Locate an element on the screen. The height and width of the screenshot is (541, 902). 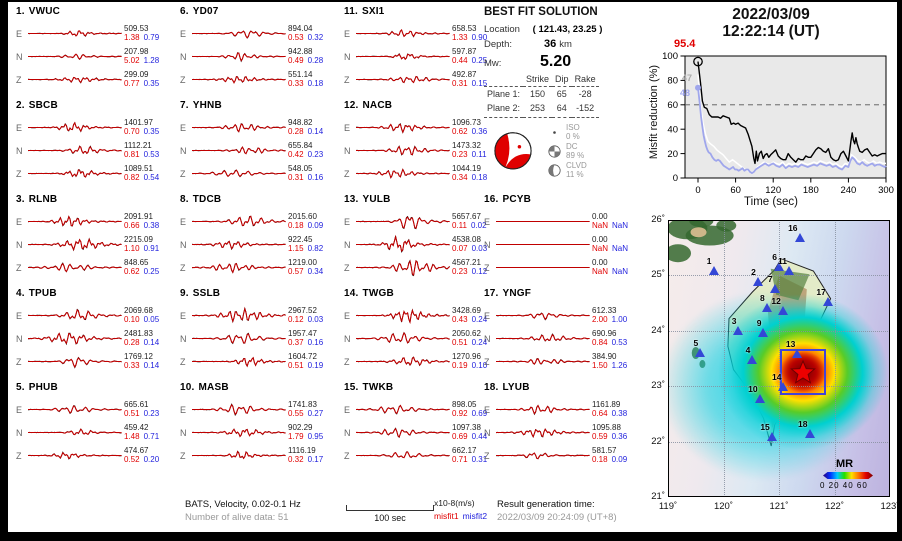
mechanism-row: ISO 0 % DC 89 % CLVD 11 % is located at coordinates (561, 151).